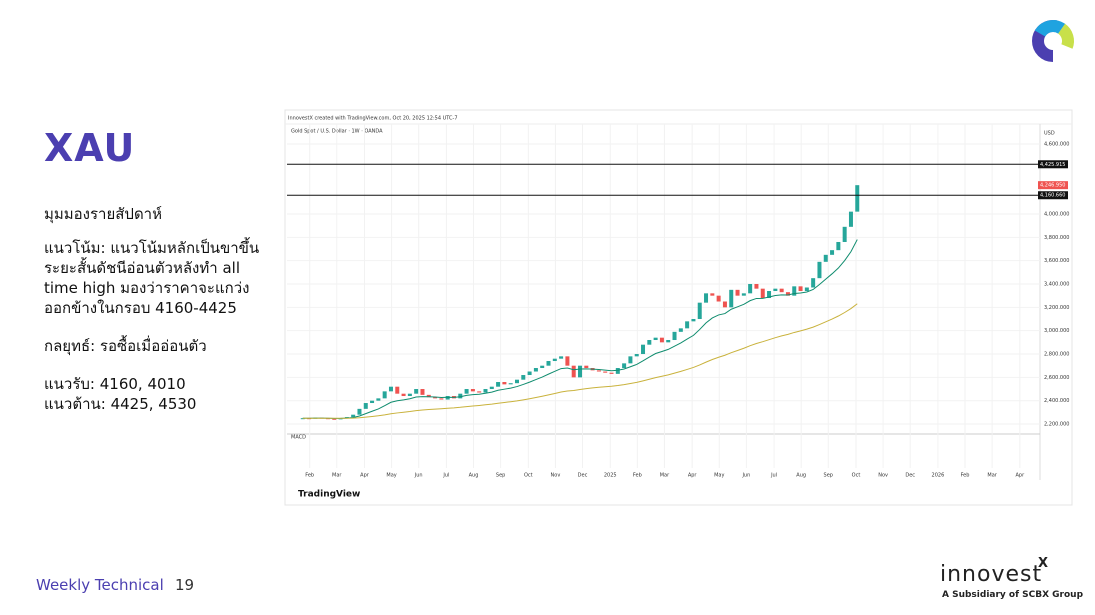 The image size is (1095, 615). I want to click on y-tick-label: 3,600.000, so click(1056, 261).